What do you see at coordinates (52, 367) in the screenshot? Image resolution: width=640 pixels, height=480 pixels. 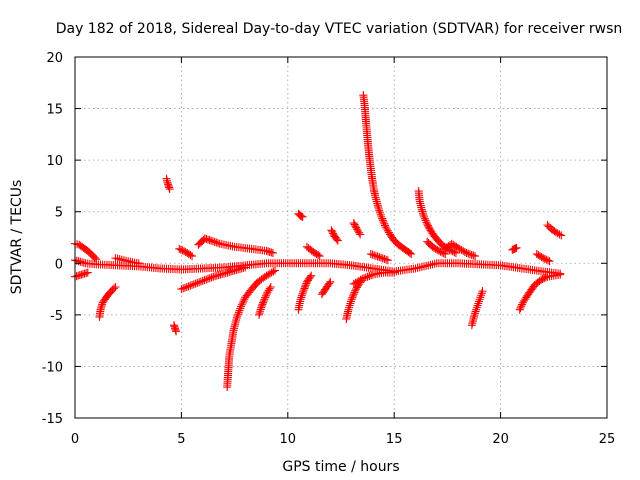 I see `y-tick-label: -10` at bounding box center [52, 367].